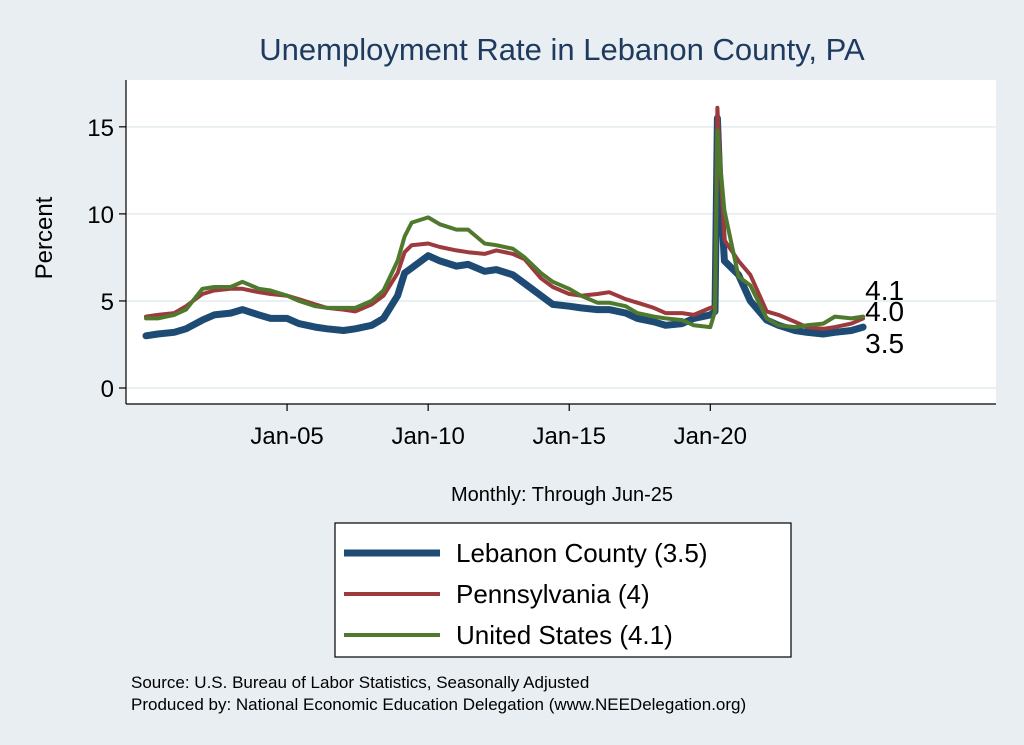  I want to click on legend-entry: Pennsylvania (4), so click(553, 594).